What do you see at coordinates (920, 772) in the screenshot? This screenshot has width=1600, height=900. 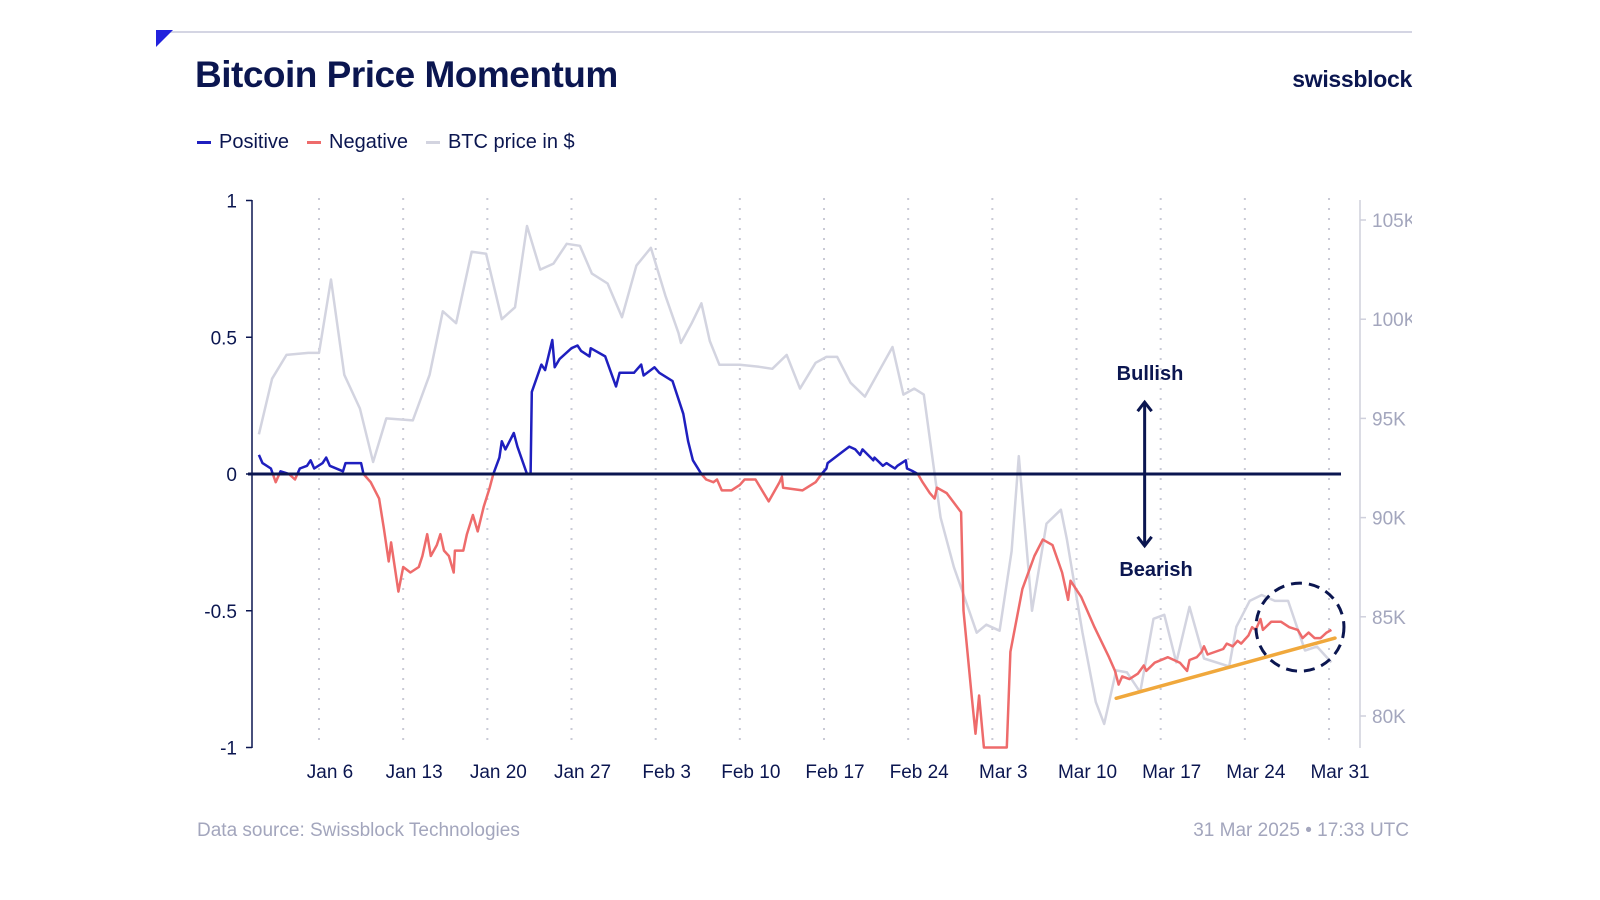 I see `x-tick-label: Feb 24` at bounding box center [920, 772].